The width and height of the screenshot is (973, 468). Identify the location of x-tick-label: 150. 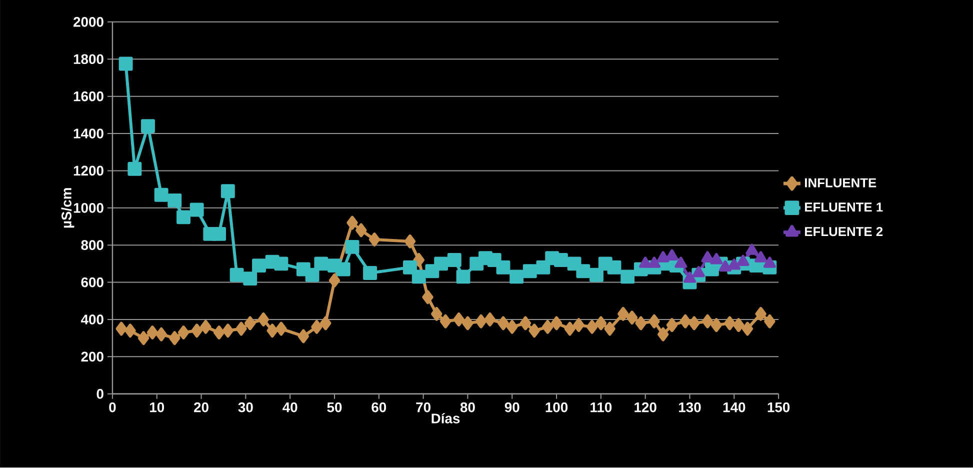
(779, 407).